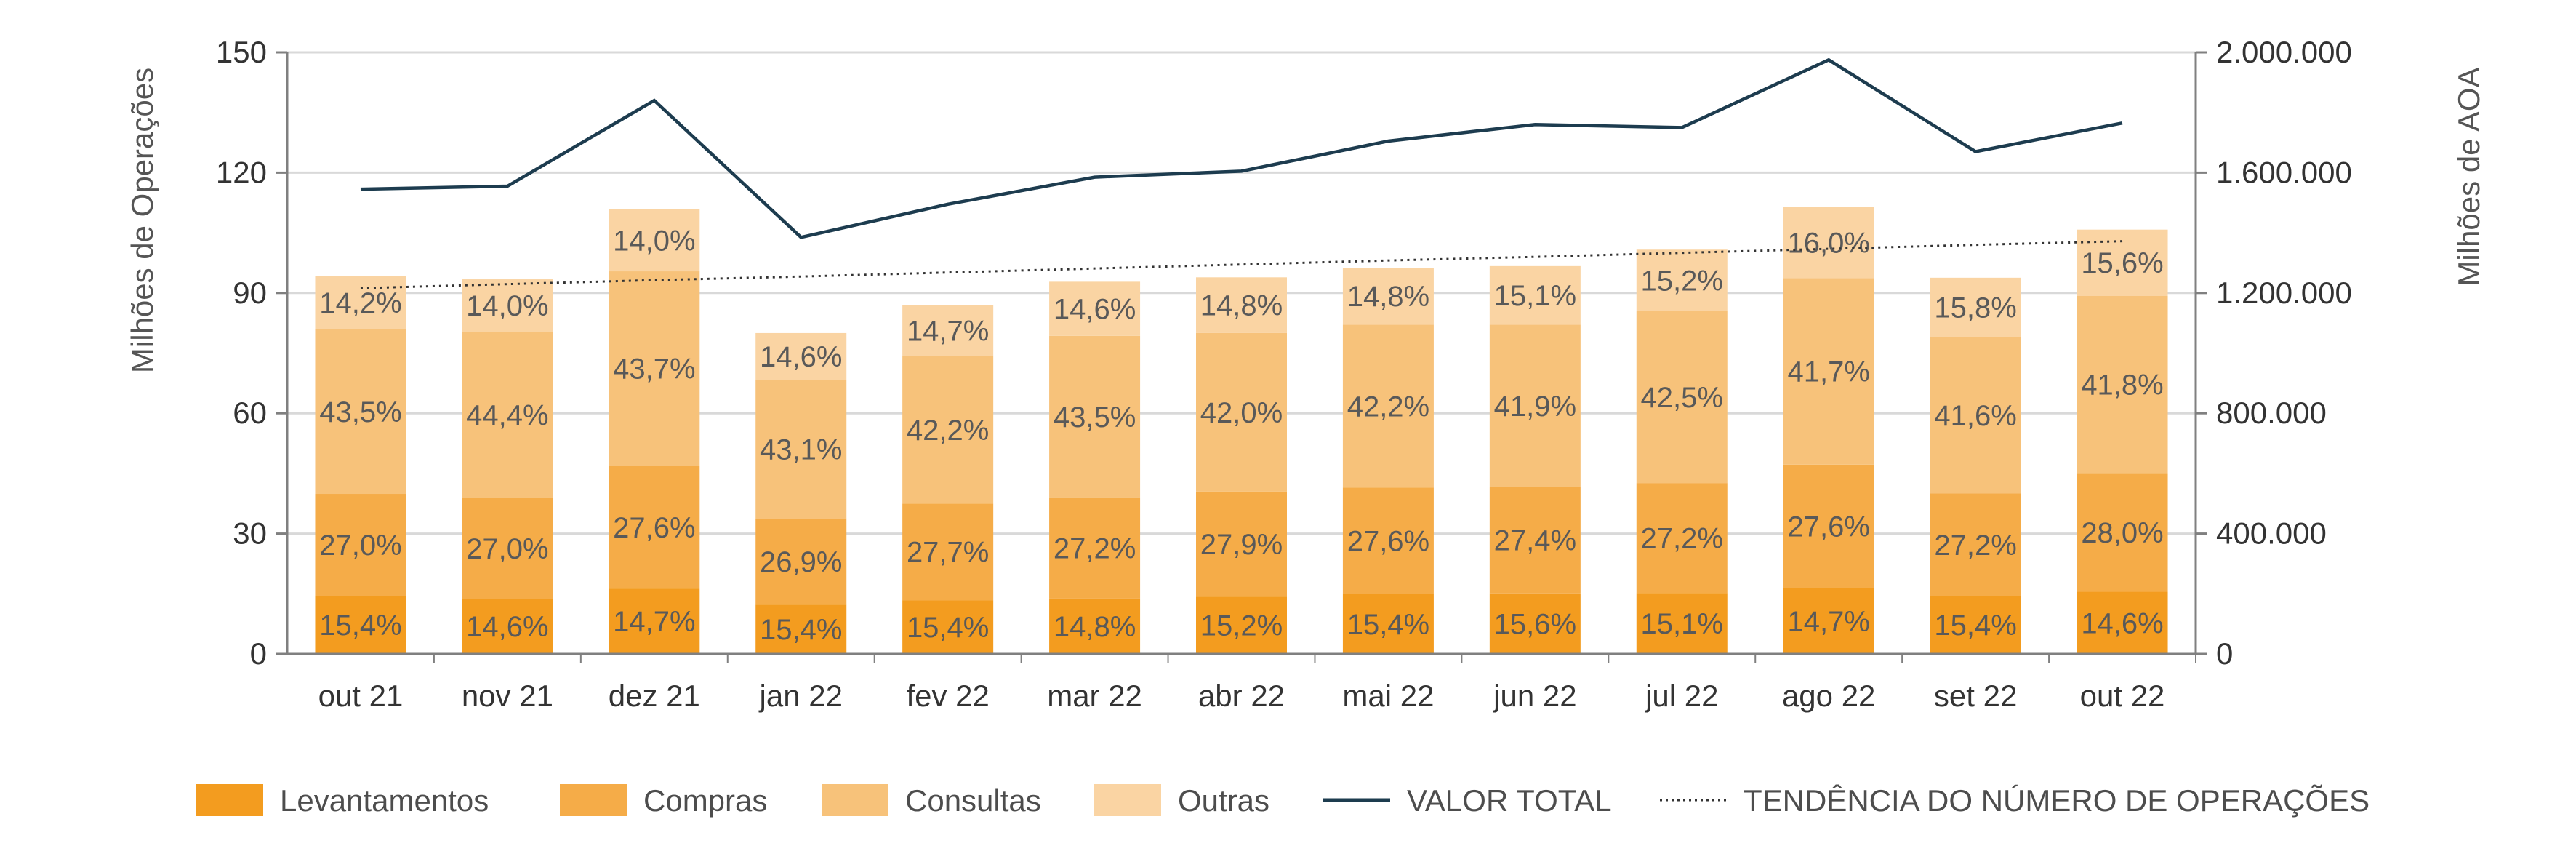 The height and width of the screenshot is (859, 2576). I want to click on y-tick-label: 150, so click(241, 52).